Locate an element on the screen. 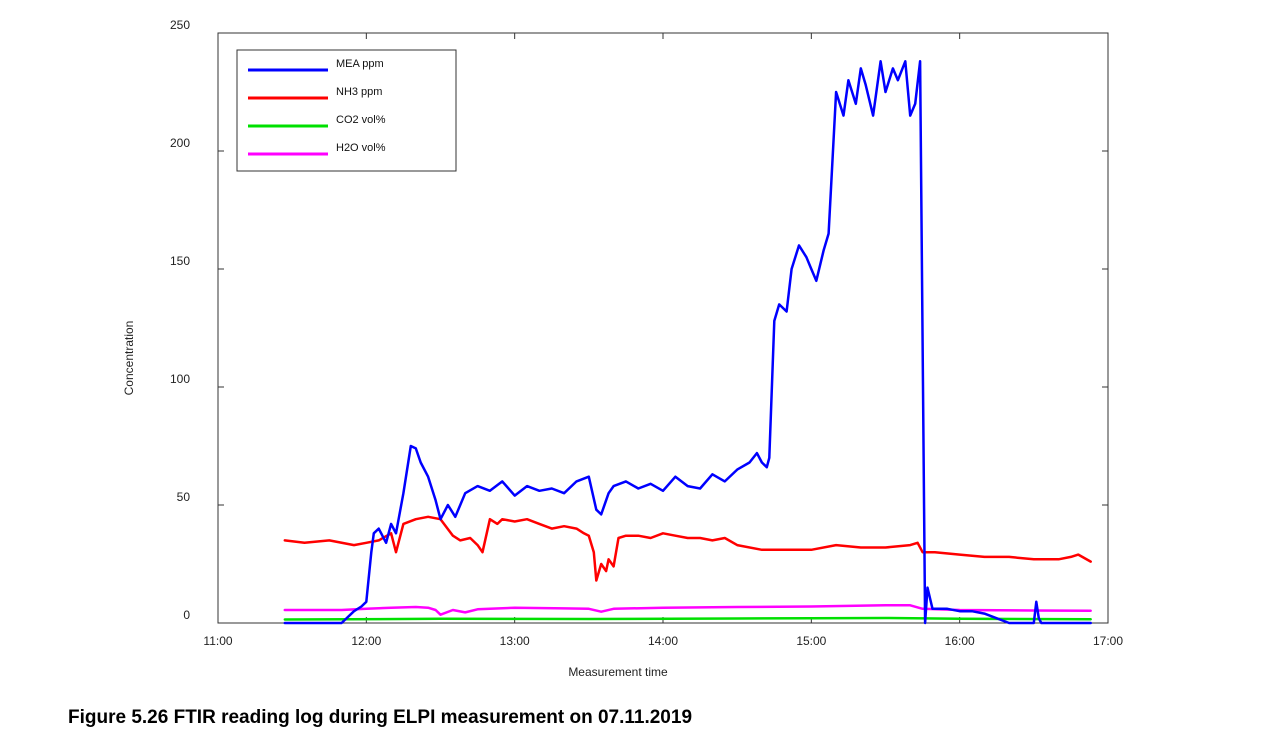 Image resolution: width=1272 pixels, height=745 pixels. series-line-co2-vol is located at coordinates (687, 618).